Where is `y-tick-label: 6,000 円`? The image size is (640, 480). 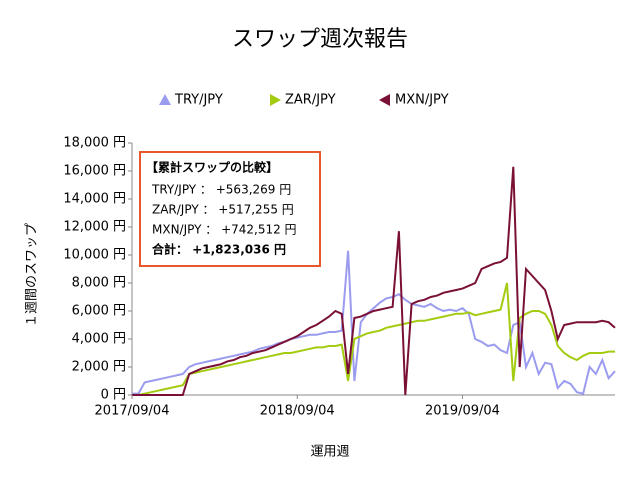
y-tick-label: 6,000 円 is located at coordinates (99, 311).